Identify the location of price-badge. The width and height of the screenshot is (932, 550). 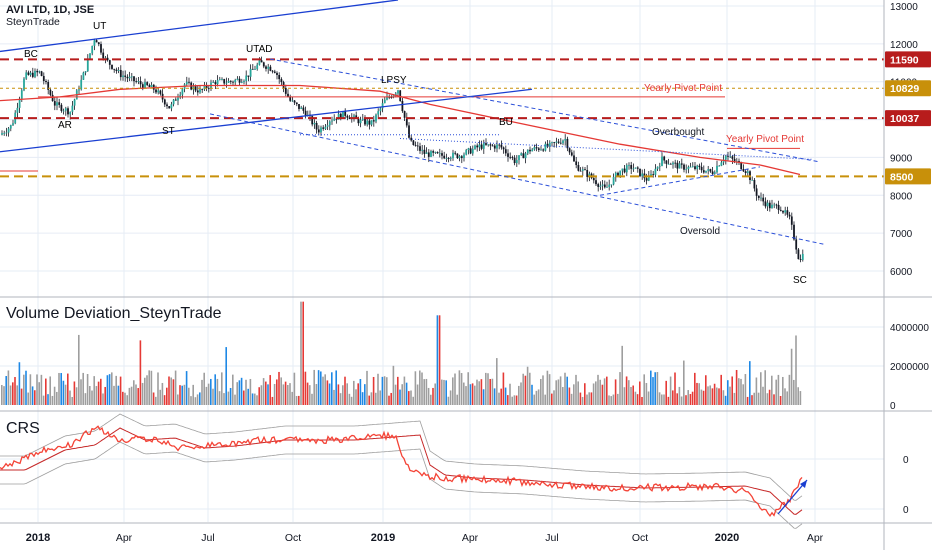
(908, 88).